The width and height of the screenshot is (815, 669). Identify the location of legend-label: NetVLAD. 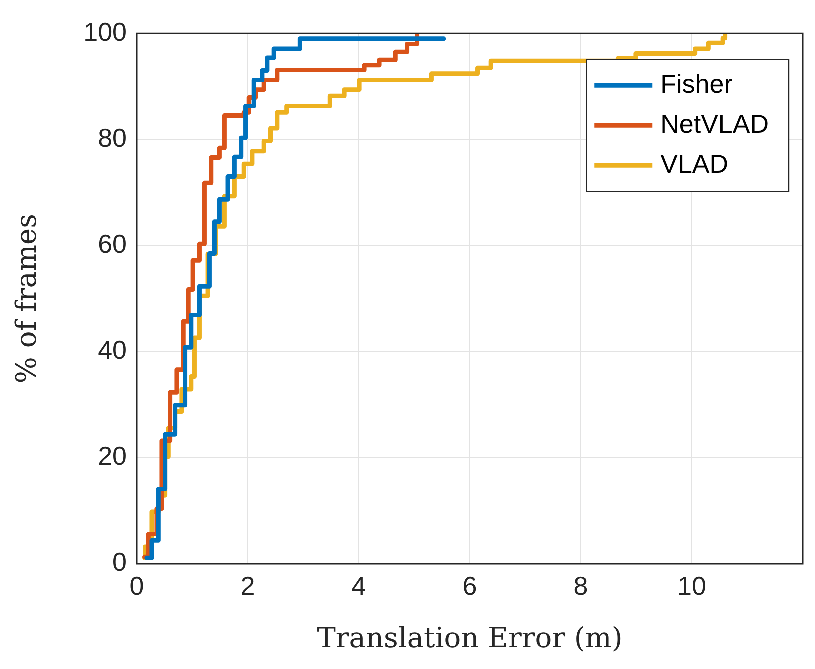
(715, 123).